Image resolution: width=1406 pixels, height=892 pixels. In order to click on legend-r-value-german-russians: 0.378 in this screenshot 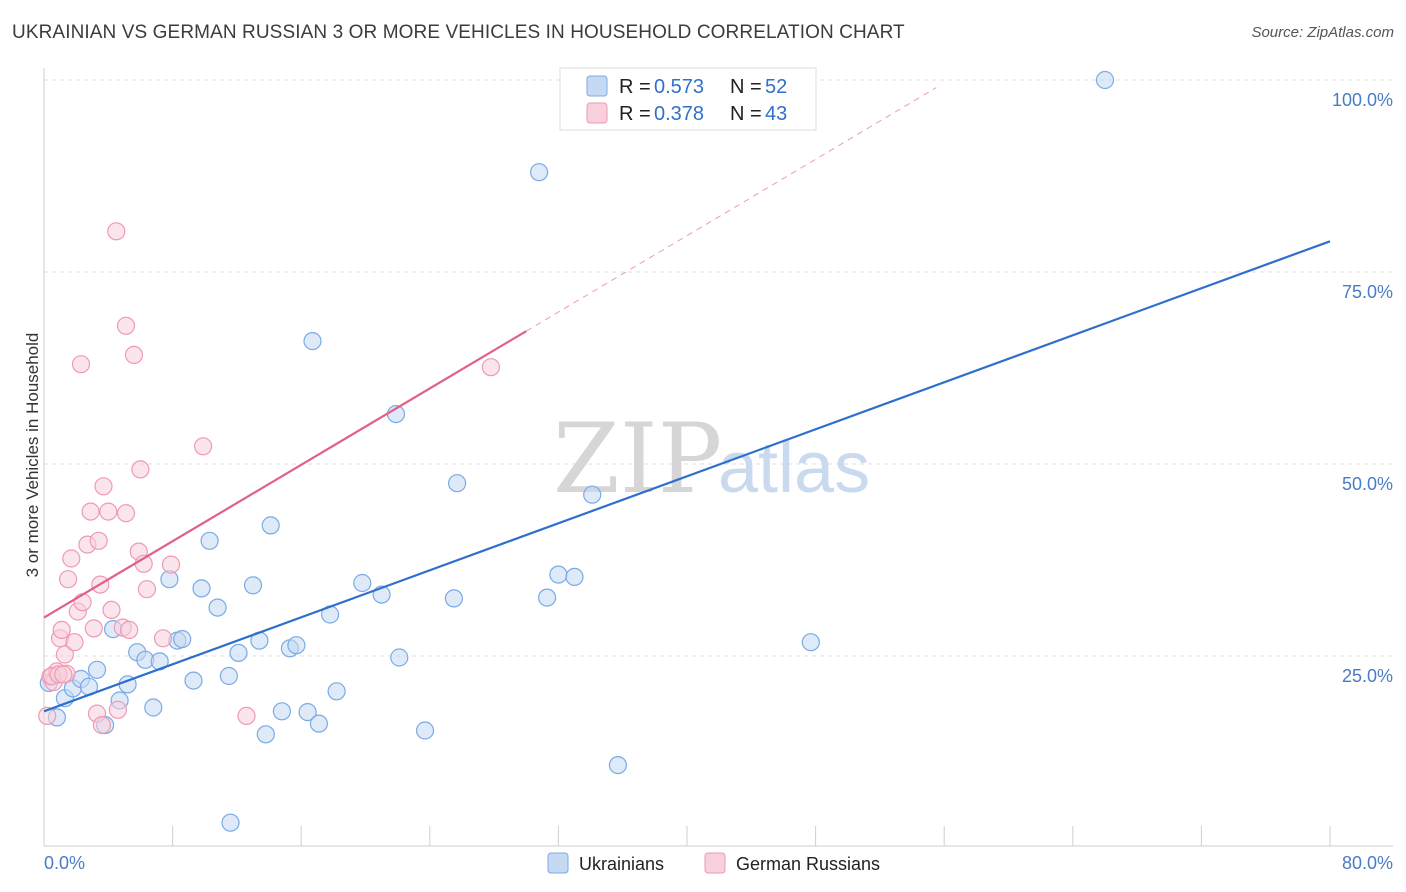, I will do `click(679, 114)`.